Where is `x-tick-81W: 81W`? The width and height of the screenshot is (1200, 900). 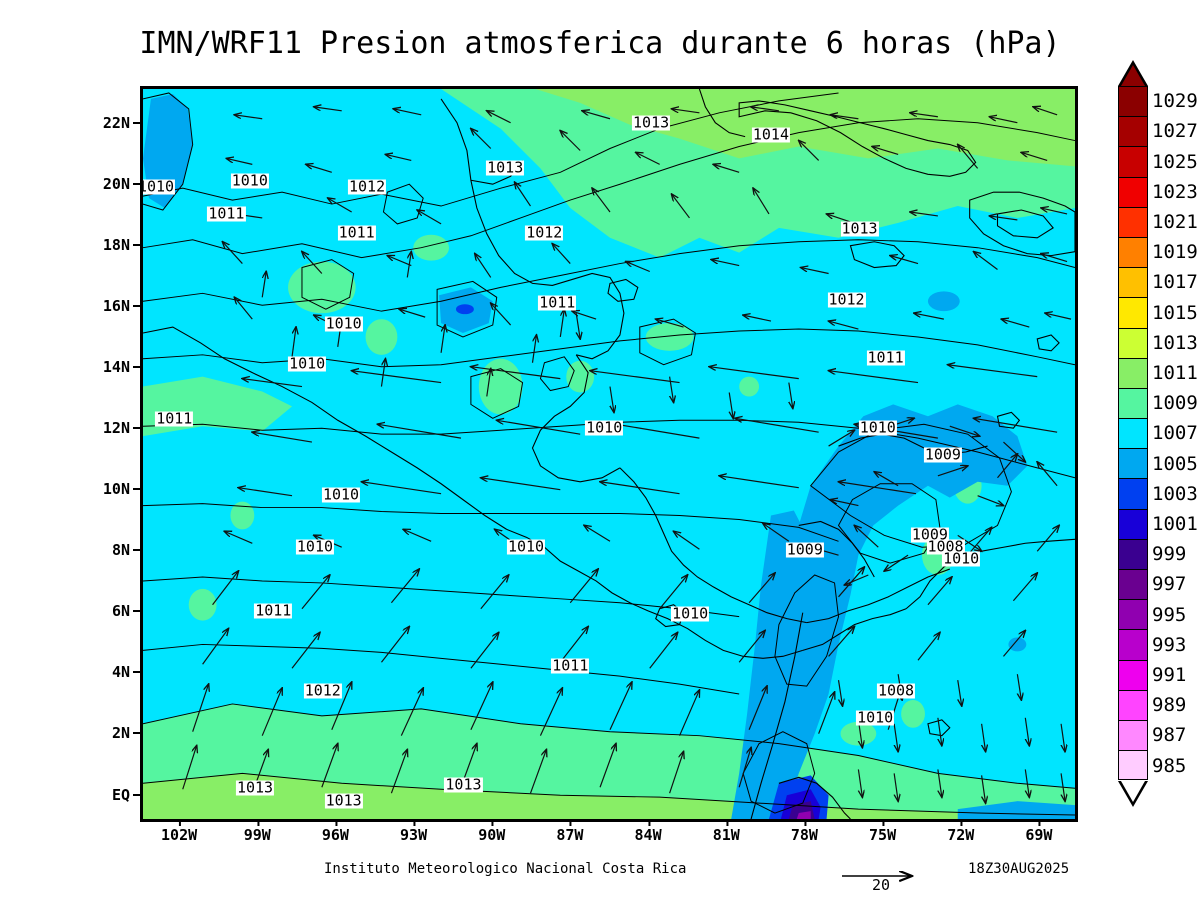
x-tick-81W: 81W is located at coordinates (726, 832).